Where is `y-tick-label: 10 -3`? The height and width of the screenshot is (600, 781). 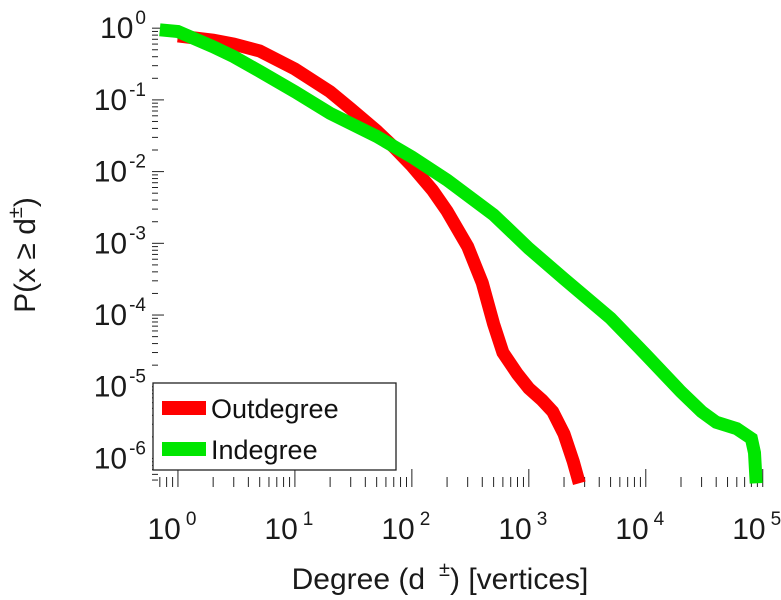
y-tick-label: 10 -3 is located at coordinates (120, 241).